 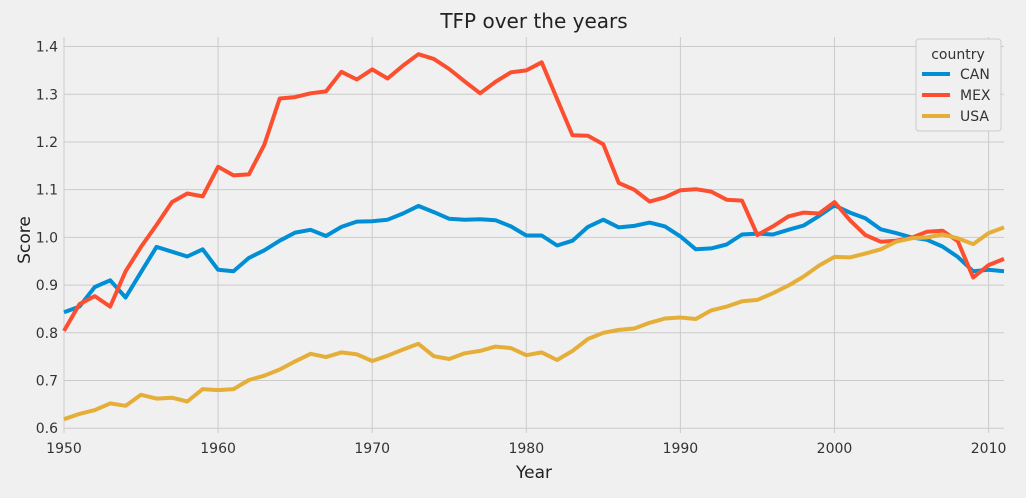 What do you see at coordinates (681, 449) in the screenshot?
I see `x-tick-label: 1990` at bounding box center [681, 449].